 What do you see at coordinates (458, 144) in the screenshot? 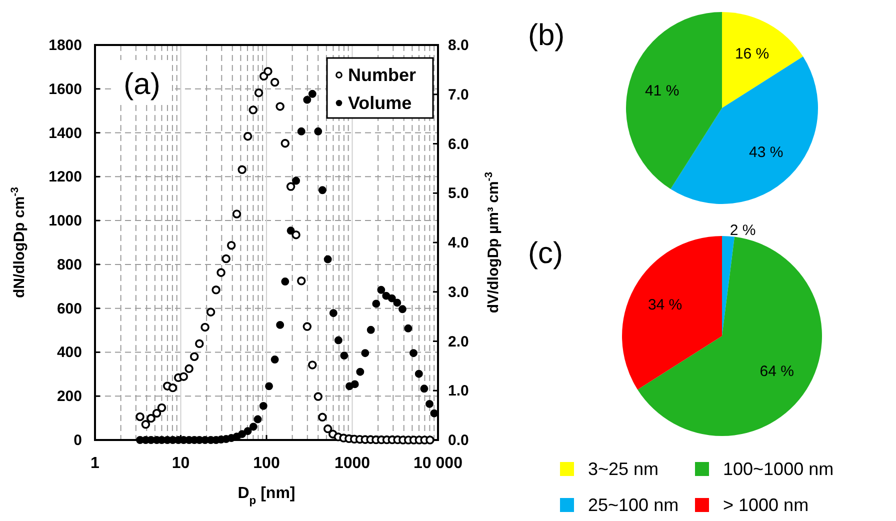
I see `y2-tick-label: 6.0` at bounding box center [458, 144].